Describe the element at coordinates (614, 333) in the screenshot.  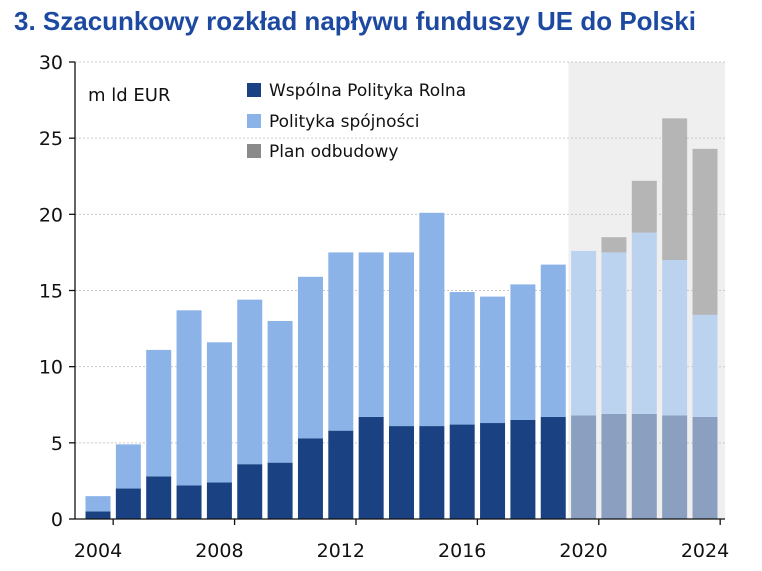
I see `bar-spojnosc-2021` at that location.